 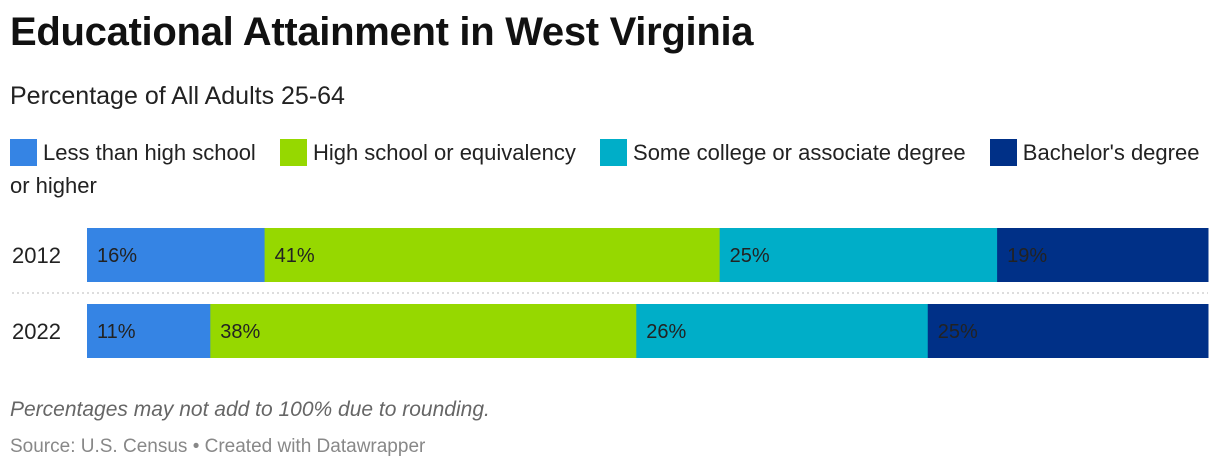 What do you see at coordinates (382, 32) in the screenshot?
I see `chart-title: Educational Attainment in West Virginia` at bounding box center [382, 32].